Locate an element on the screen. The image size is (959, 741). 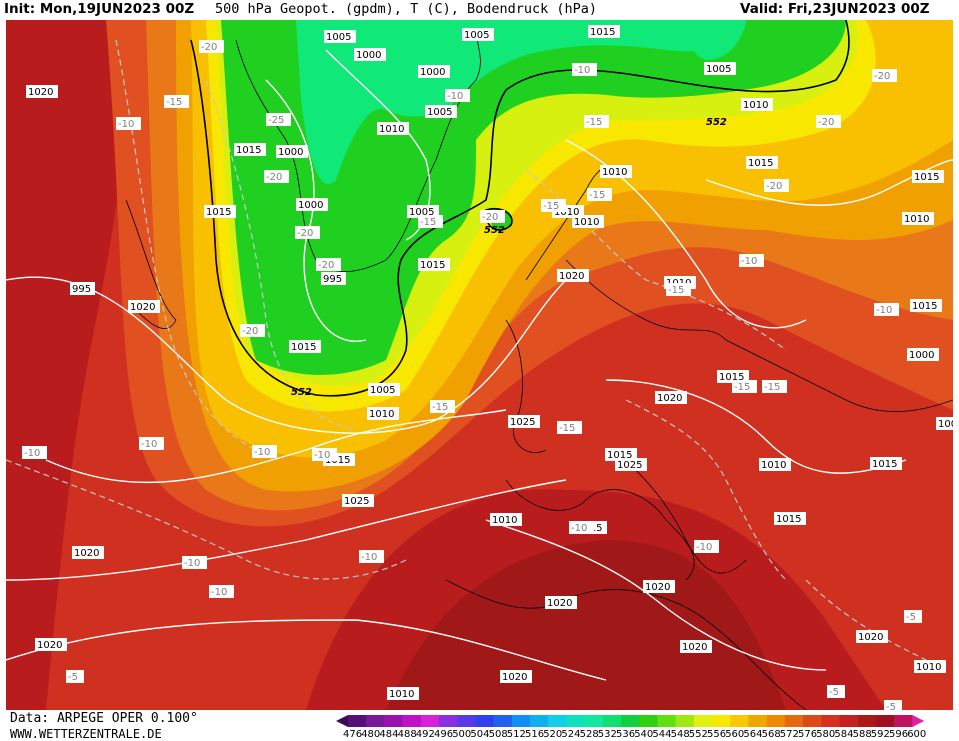
colorbar-tick-label: 520 is located at coordinates (552, 734).